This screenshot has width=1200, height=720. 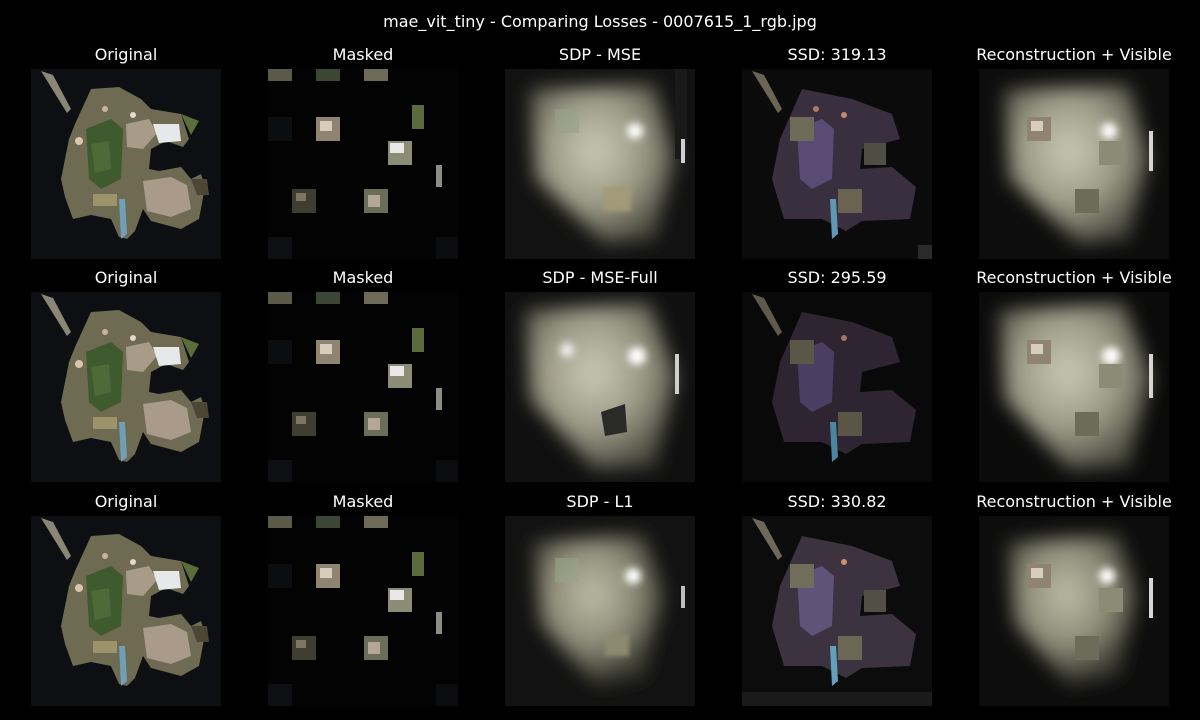 I want to click on panel-title: SSD: 319.13, so click(x=837, y=54).